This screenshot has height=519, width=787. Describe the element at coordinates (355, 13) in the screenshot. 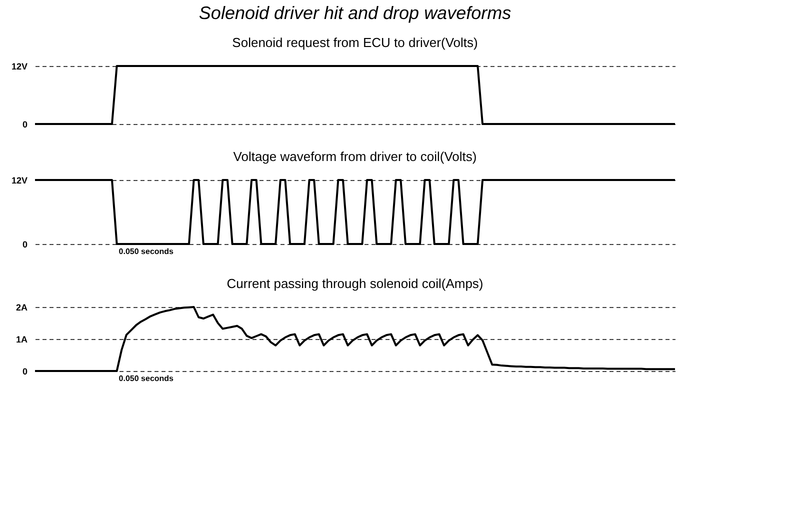

I see `chart-title: Solenoid driver hit and drop waveforms` at that location.